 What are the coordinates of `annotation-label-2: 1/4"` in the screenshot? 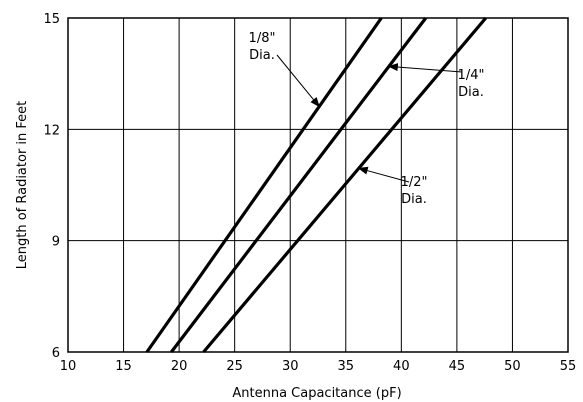 It's located at (471, 75).